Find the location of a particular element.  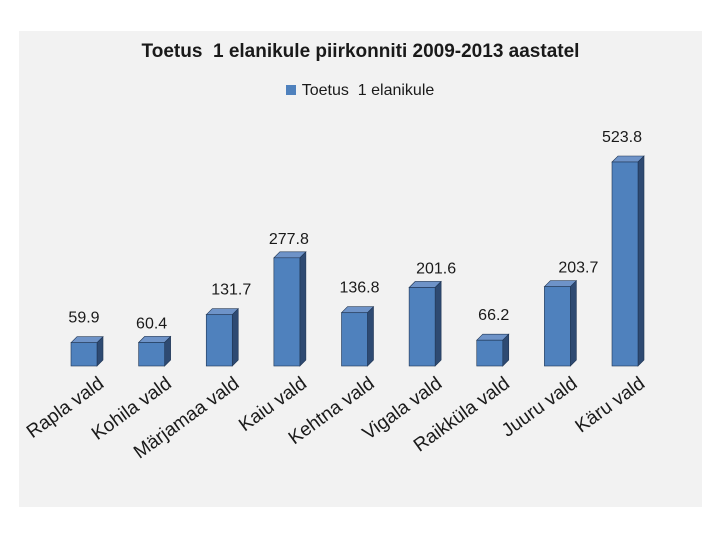

legend-label: Toetus 1 elanikule is located at coordinates (368, 90).